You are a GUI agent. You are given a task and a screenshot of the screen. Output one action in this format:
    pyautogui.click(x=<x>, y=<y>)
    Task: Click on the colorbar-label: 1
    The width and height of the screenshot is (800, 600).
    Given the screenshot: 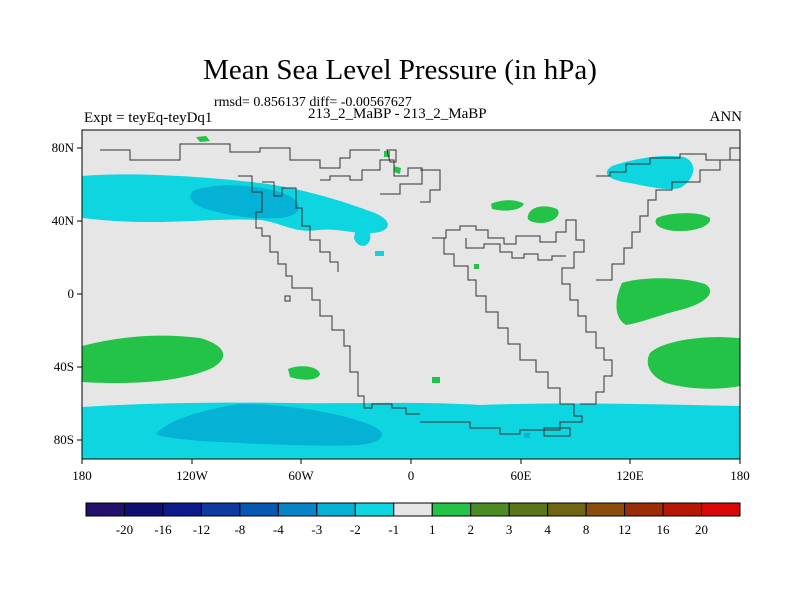 What is the action you would take?
    pyautogui.click(x=432, y=529)
    